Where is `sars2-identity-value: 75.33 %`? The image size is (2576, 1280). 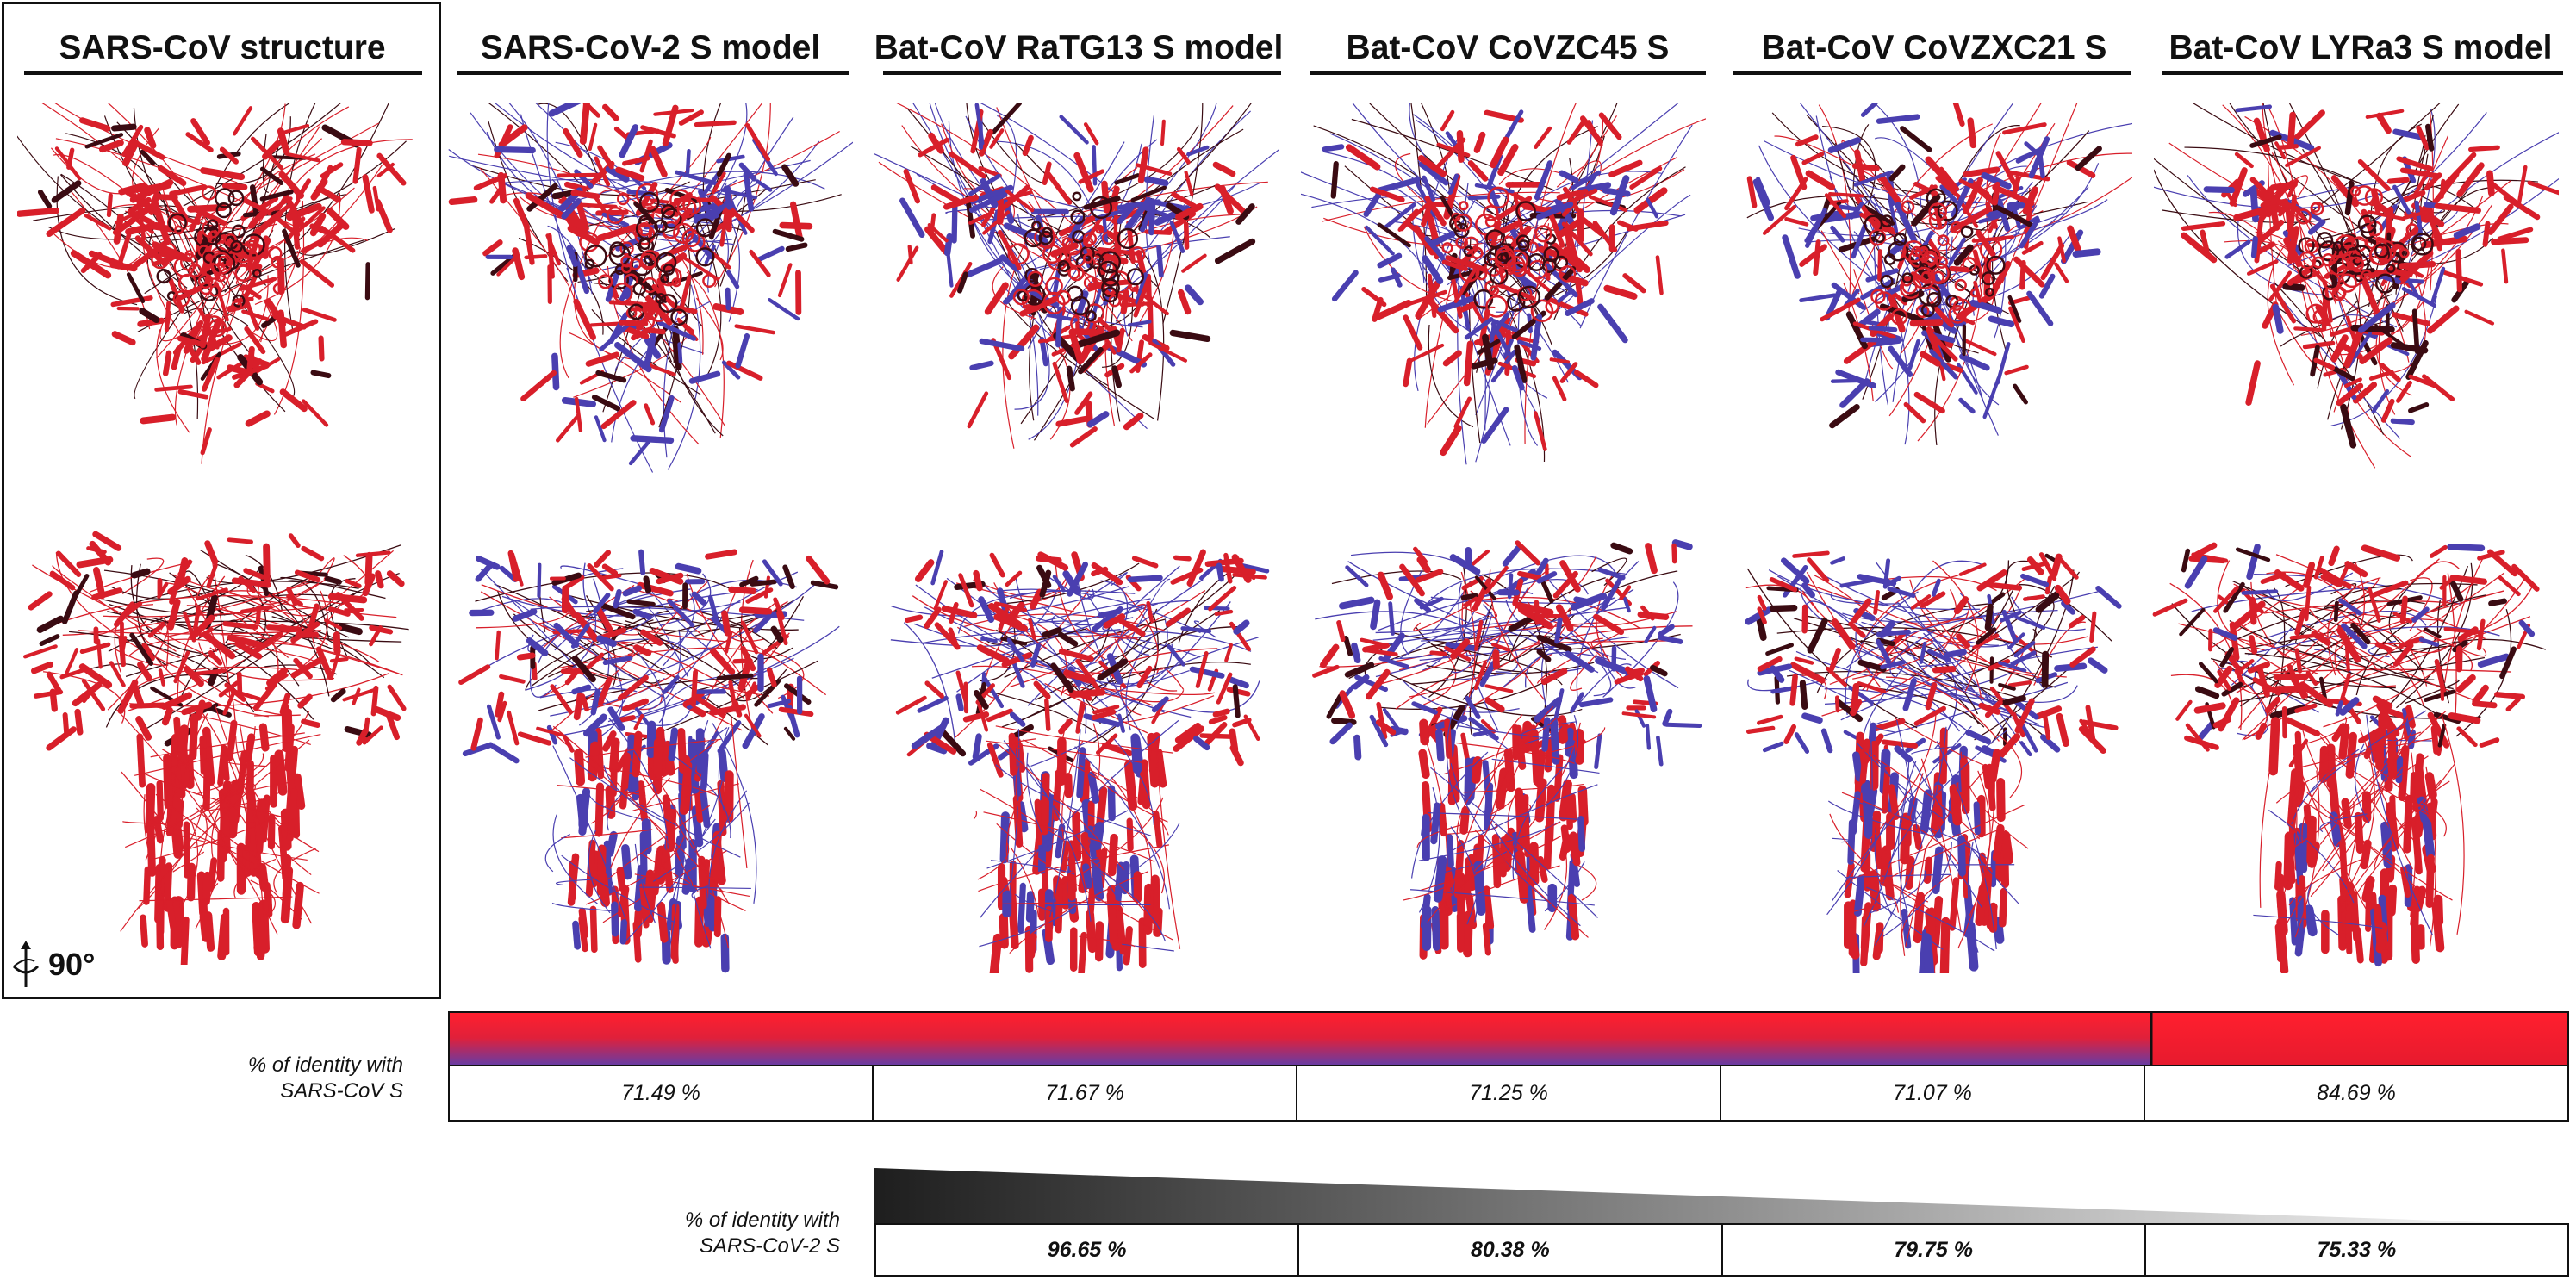 sars2-identity-value: 75.33 % is located at coordinates (2357, 1249).